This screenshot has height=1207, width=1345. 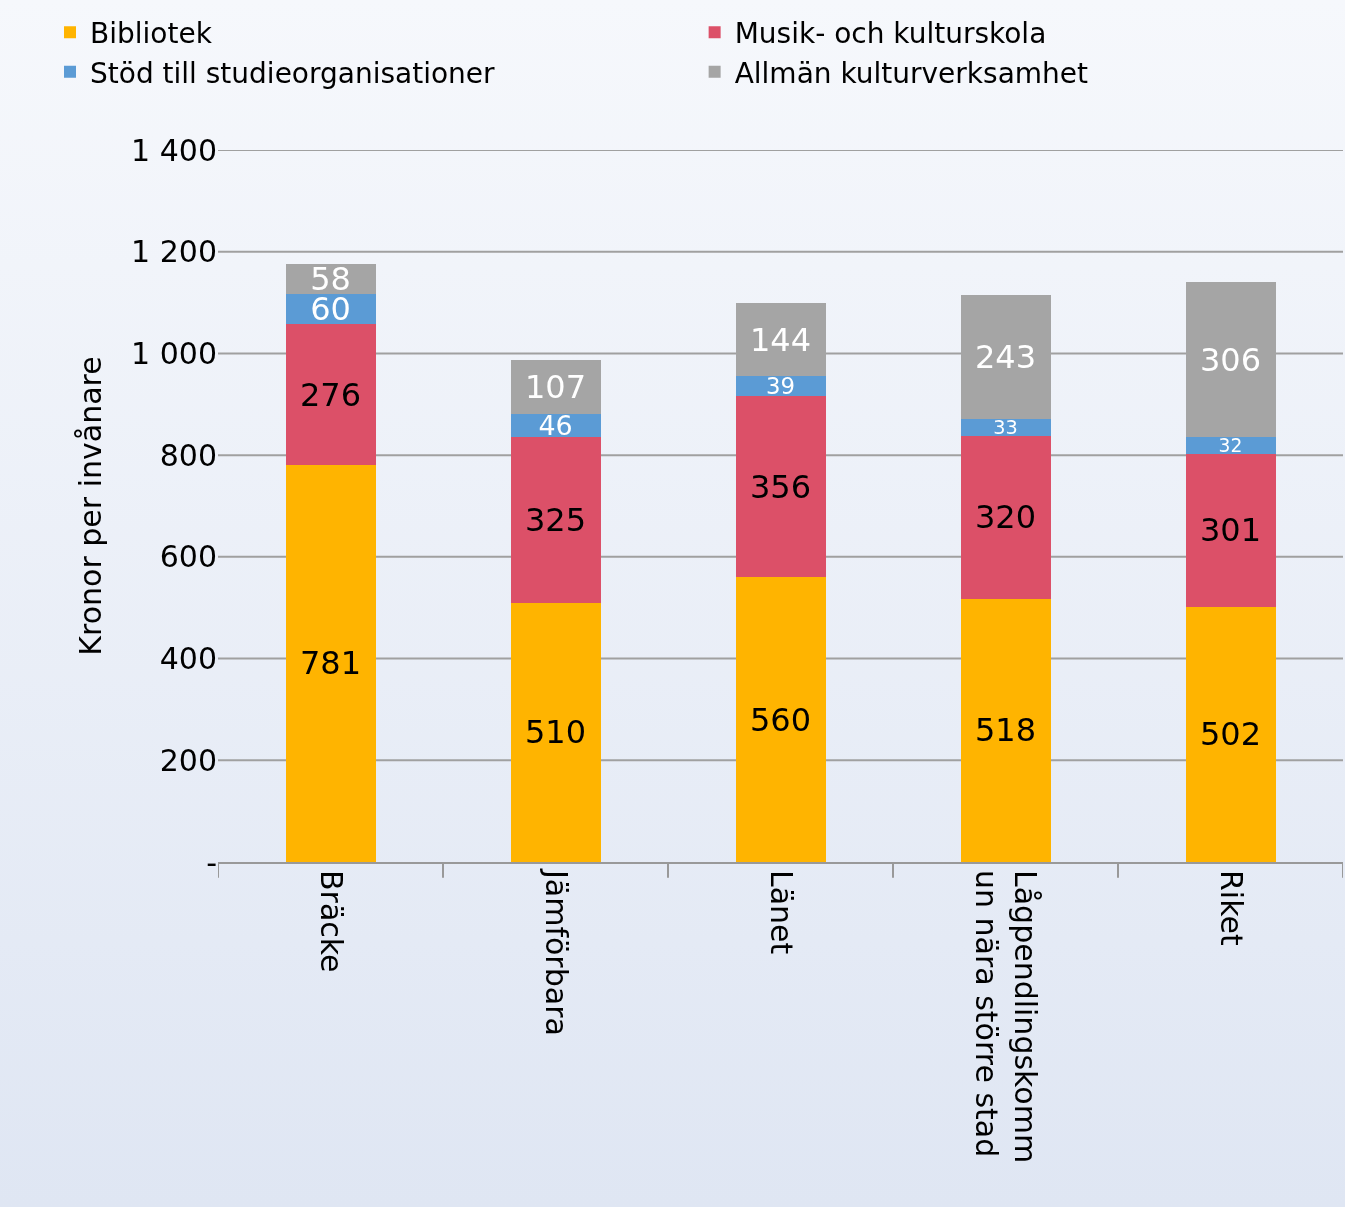 I want to click on y-tick-label: 1 000, so click(x=174, y=353).